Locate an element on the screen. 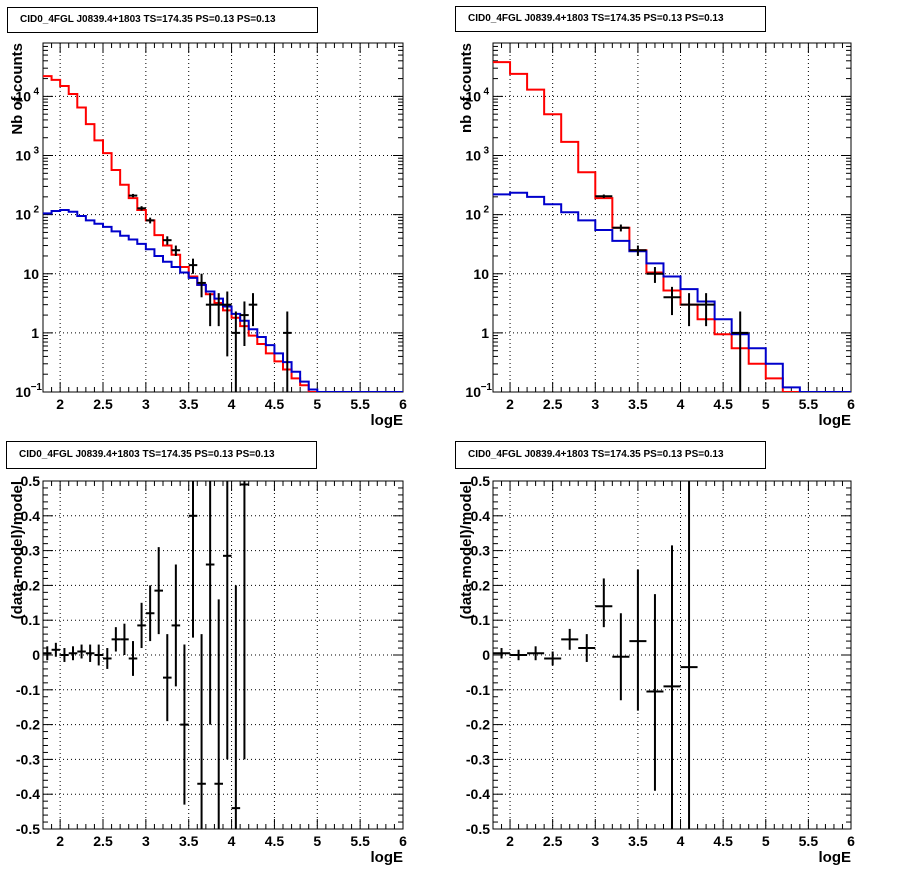 The height and width of the screenshot is (875, 898). model-background-line is located at coordinates (223, 300).